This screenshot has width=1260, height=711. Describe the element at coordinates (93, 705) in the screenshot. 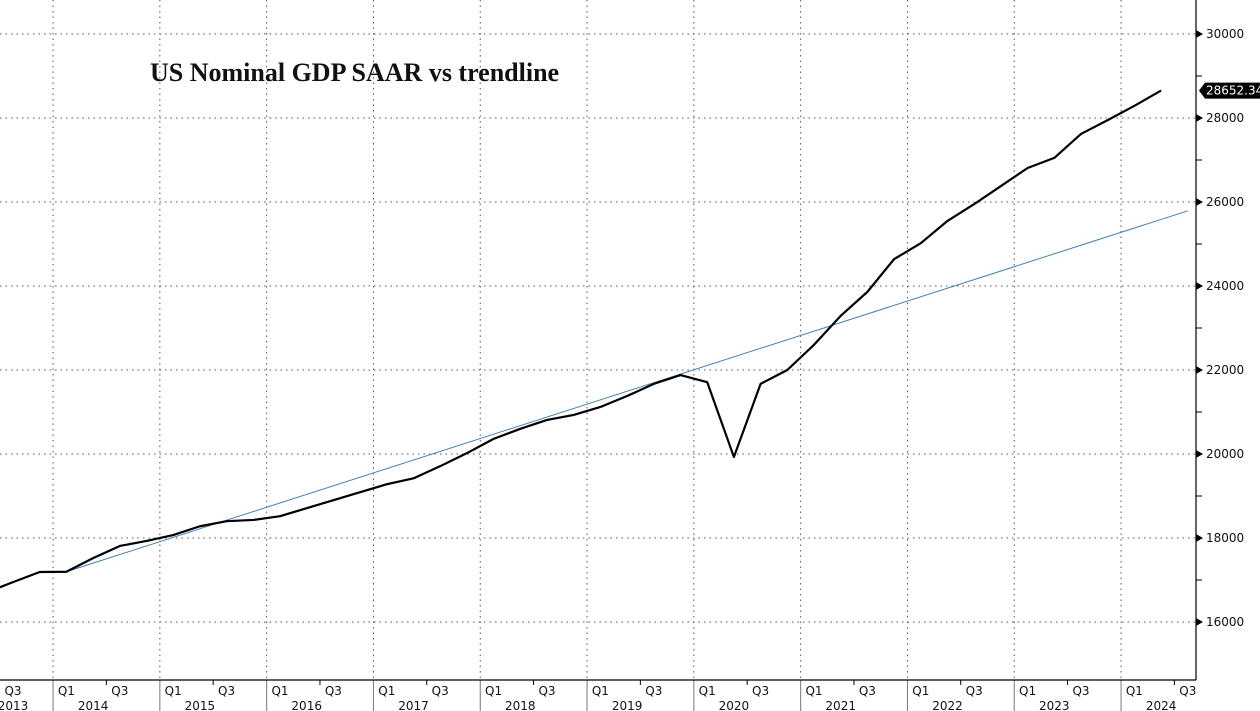

I see `x-tick-year-label: 2014` at that location.